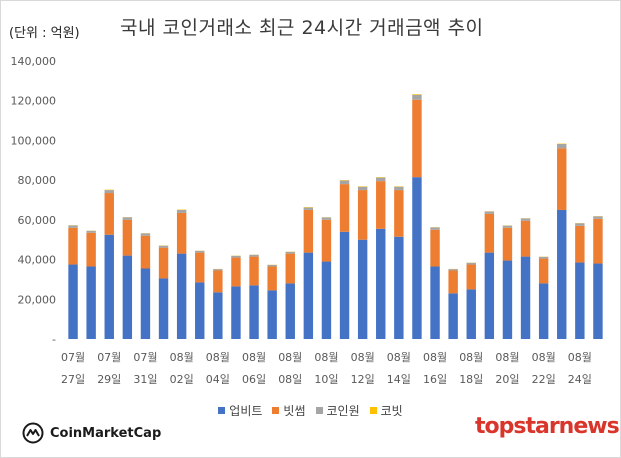 The height and width of the screenshot is (458, 621). I want to click on y-tick-label: 120,000, so click(34, 101).